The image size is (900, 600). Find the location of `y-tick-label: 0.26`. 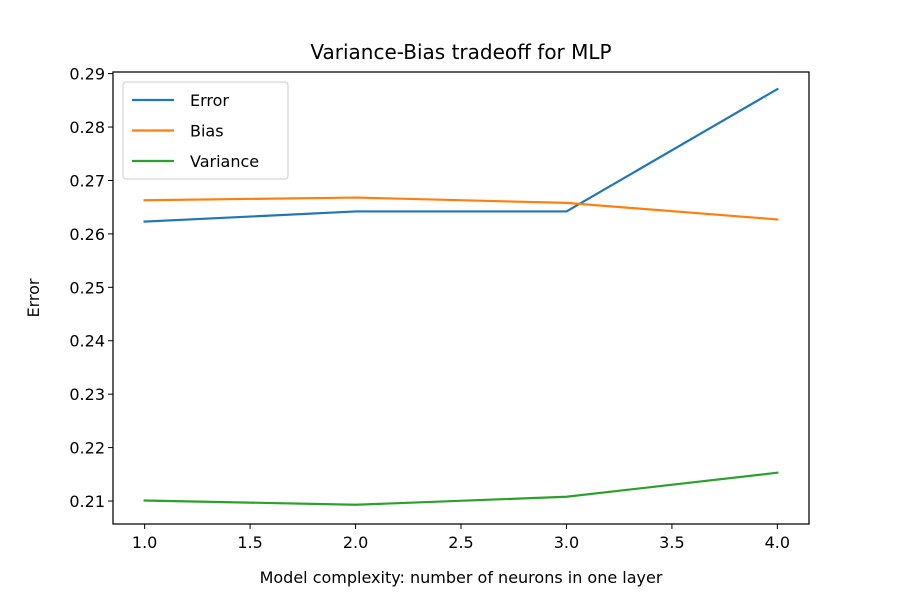

y-tick-label: 0.26 is located at coordinates (87, 234).